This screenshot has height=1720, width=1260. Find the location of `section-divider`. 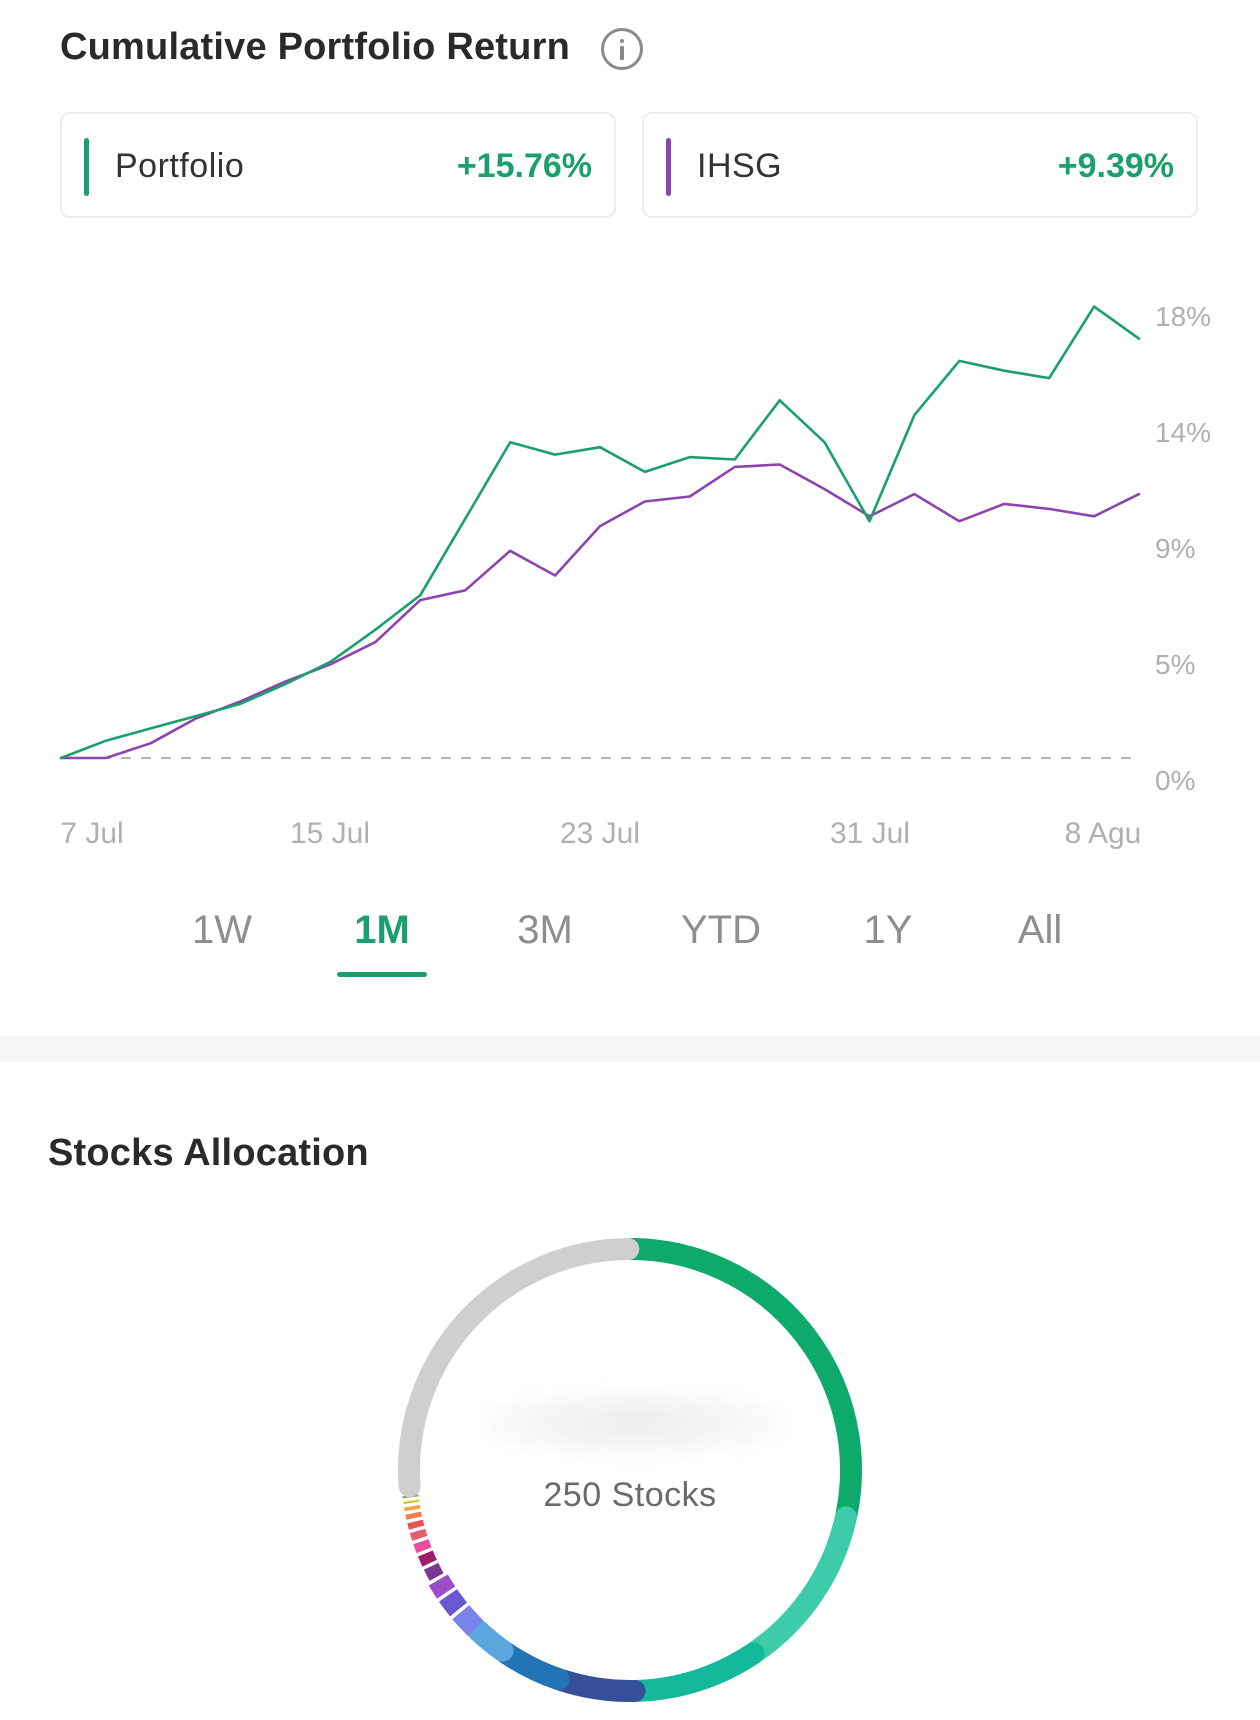

section-divider is located at coordinates (630, 1049).